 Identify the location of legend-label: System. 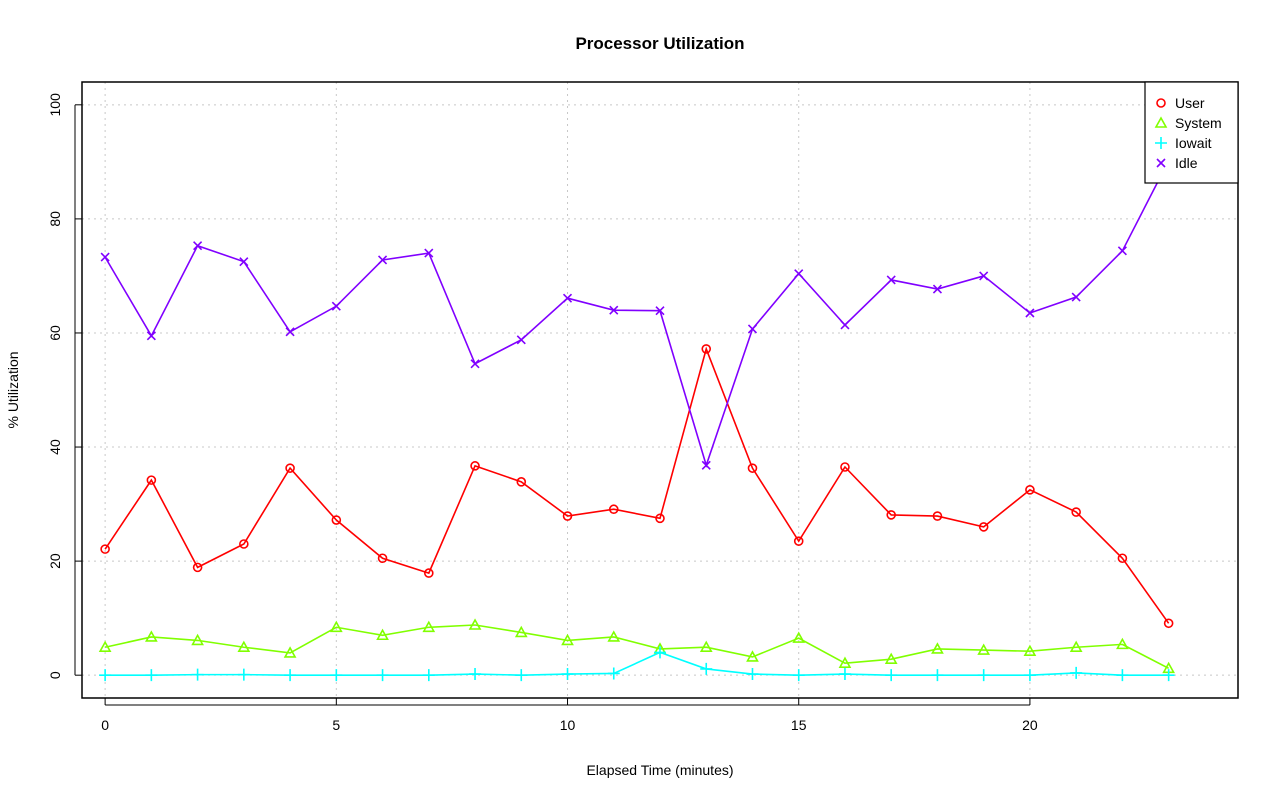
(1198, 123).